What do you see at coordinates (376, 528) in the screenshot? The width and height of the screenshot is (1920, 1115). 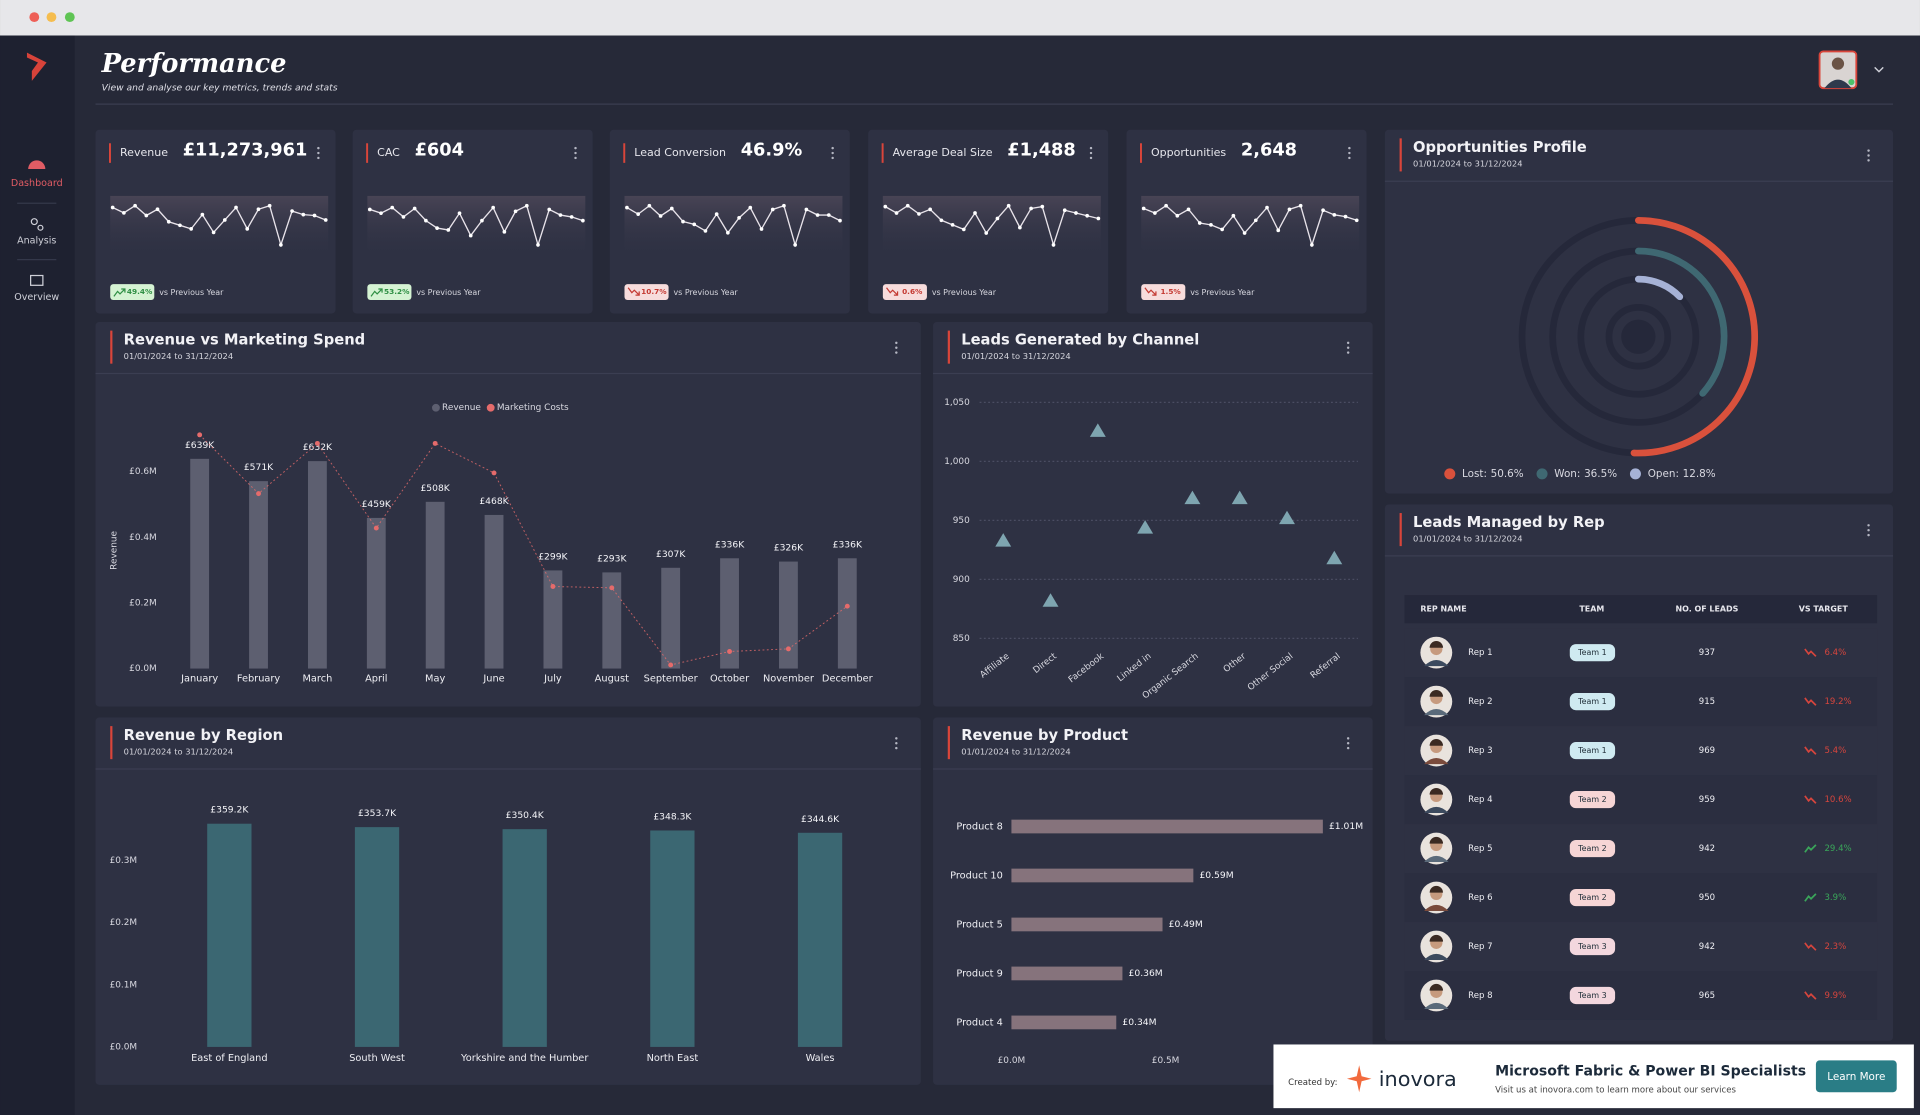 I see `line-point` at bounding box center [376, 528].